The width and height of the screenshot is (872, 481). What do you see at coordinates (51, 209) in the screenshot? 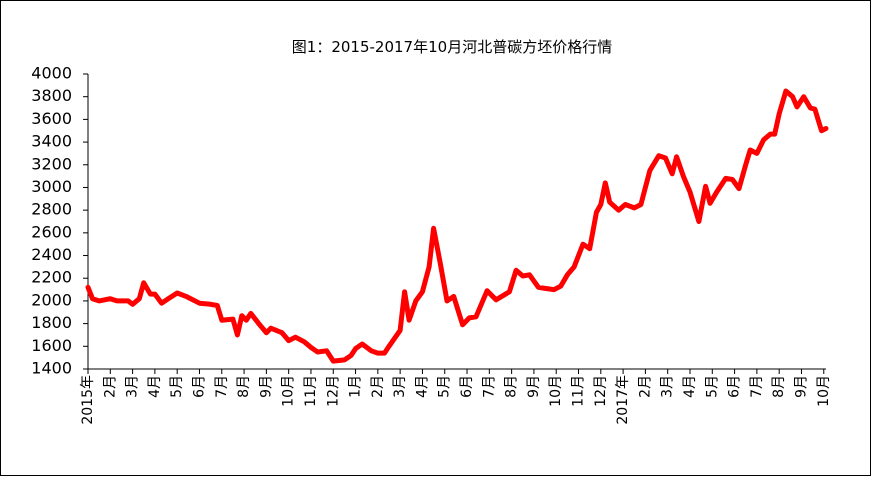
I see `y-tick-label: 2800` at bounding box center [51, 209].